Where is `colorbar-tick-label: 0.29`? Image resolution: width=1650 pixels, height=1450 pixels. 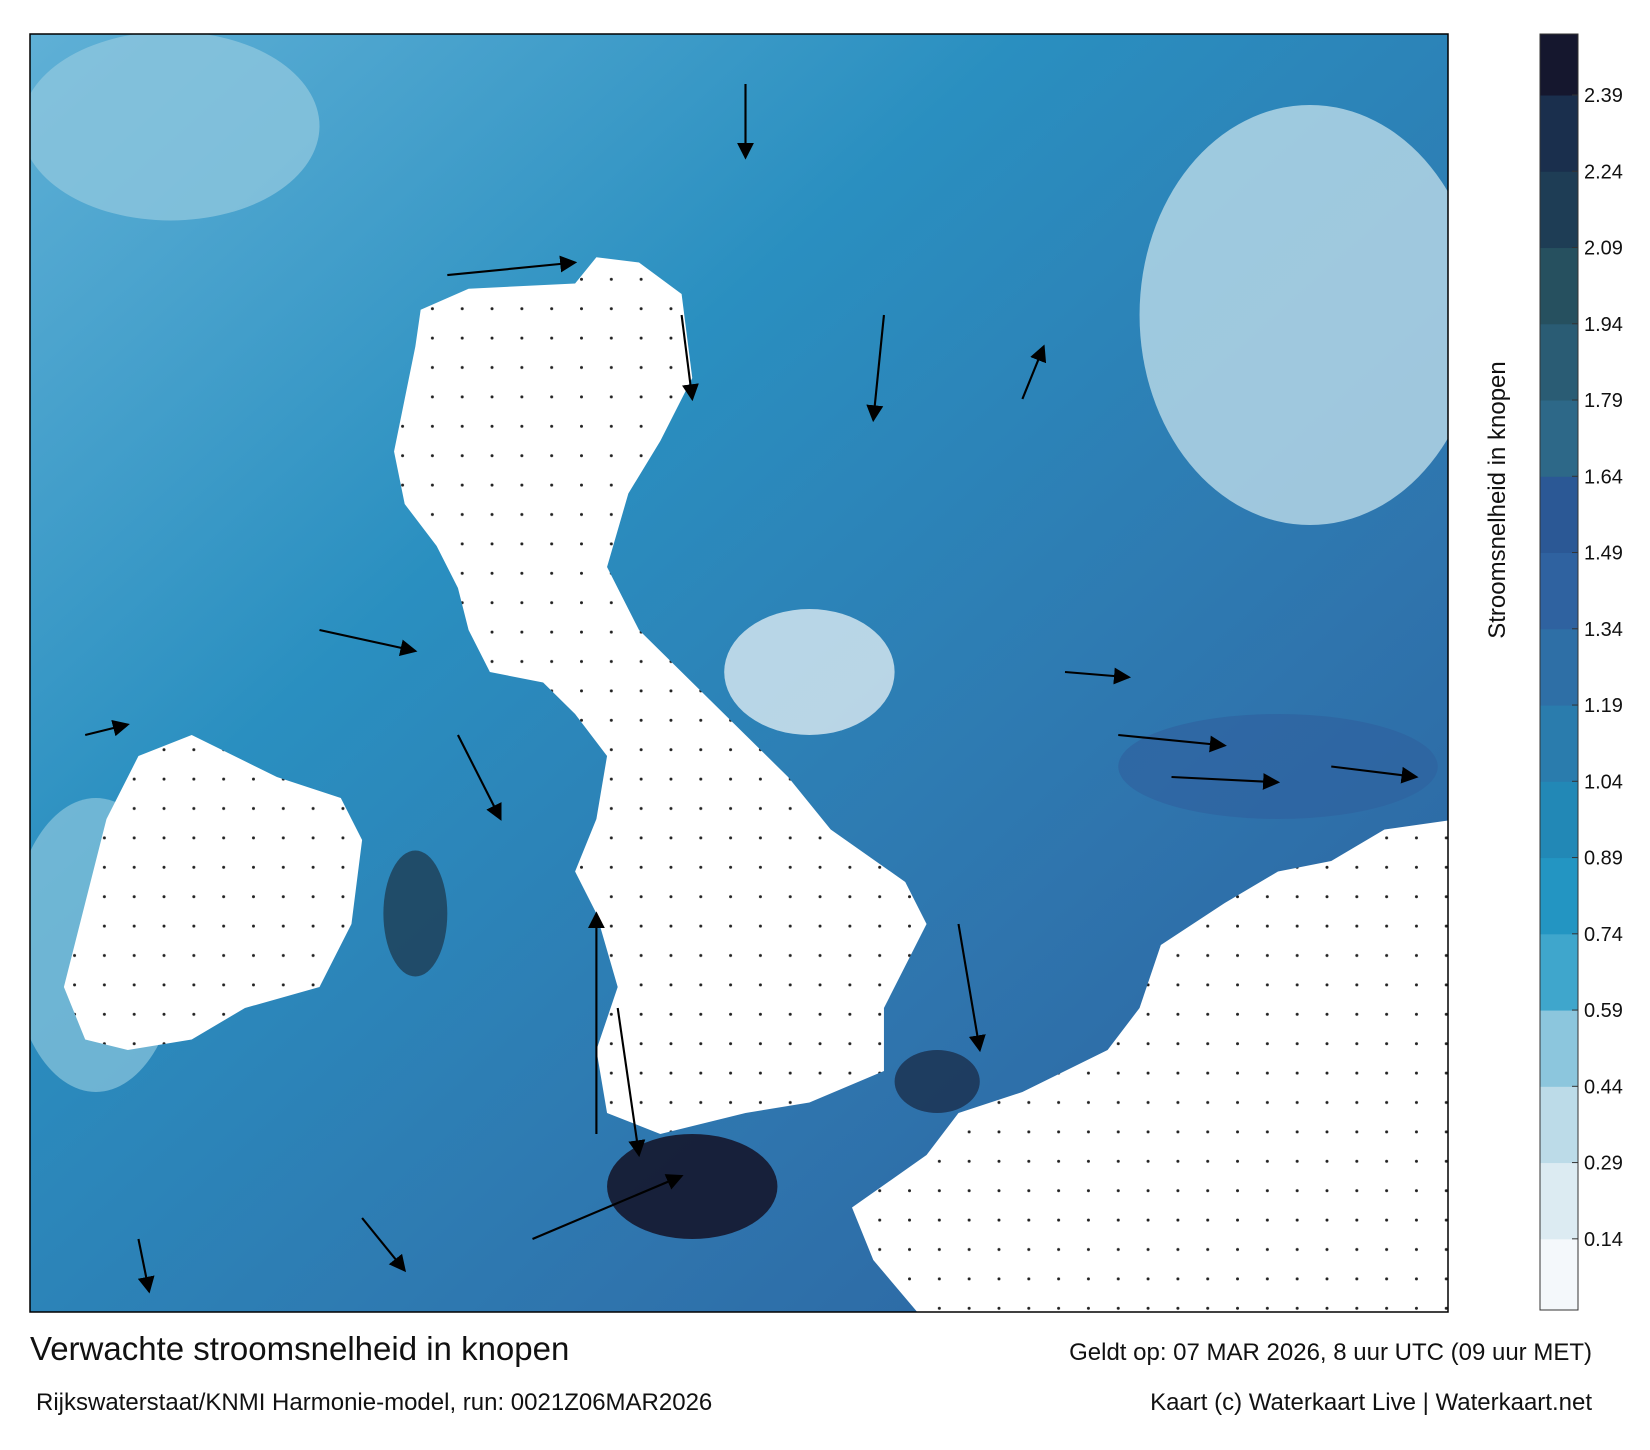 colorbar-tick-label: 0.29 is located at coordinates (1603, 1164).